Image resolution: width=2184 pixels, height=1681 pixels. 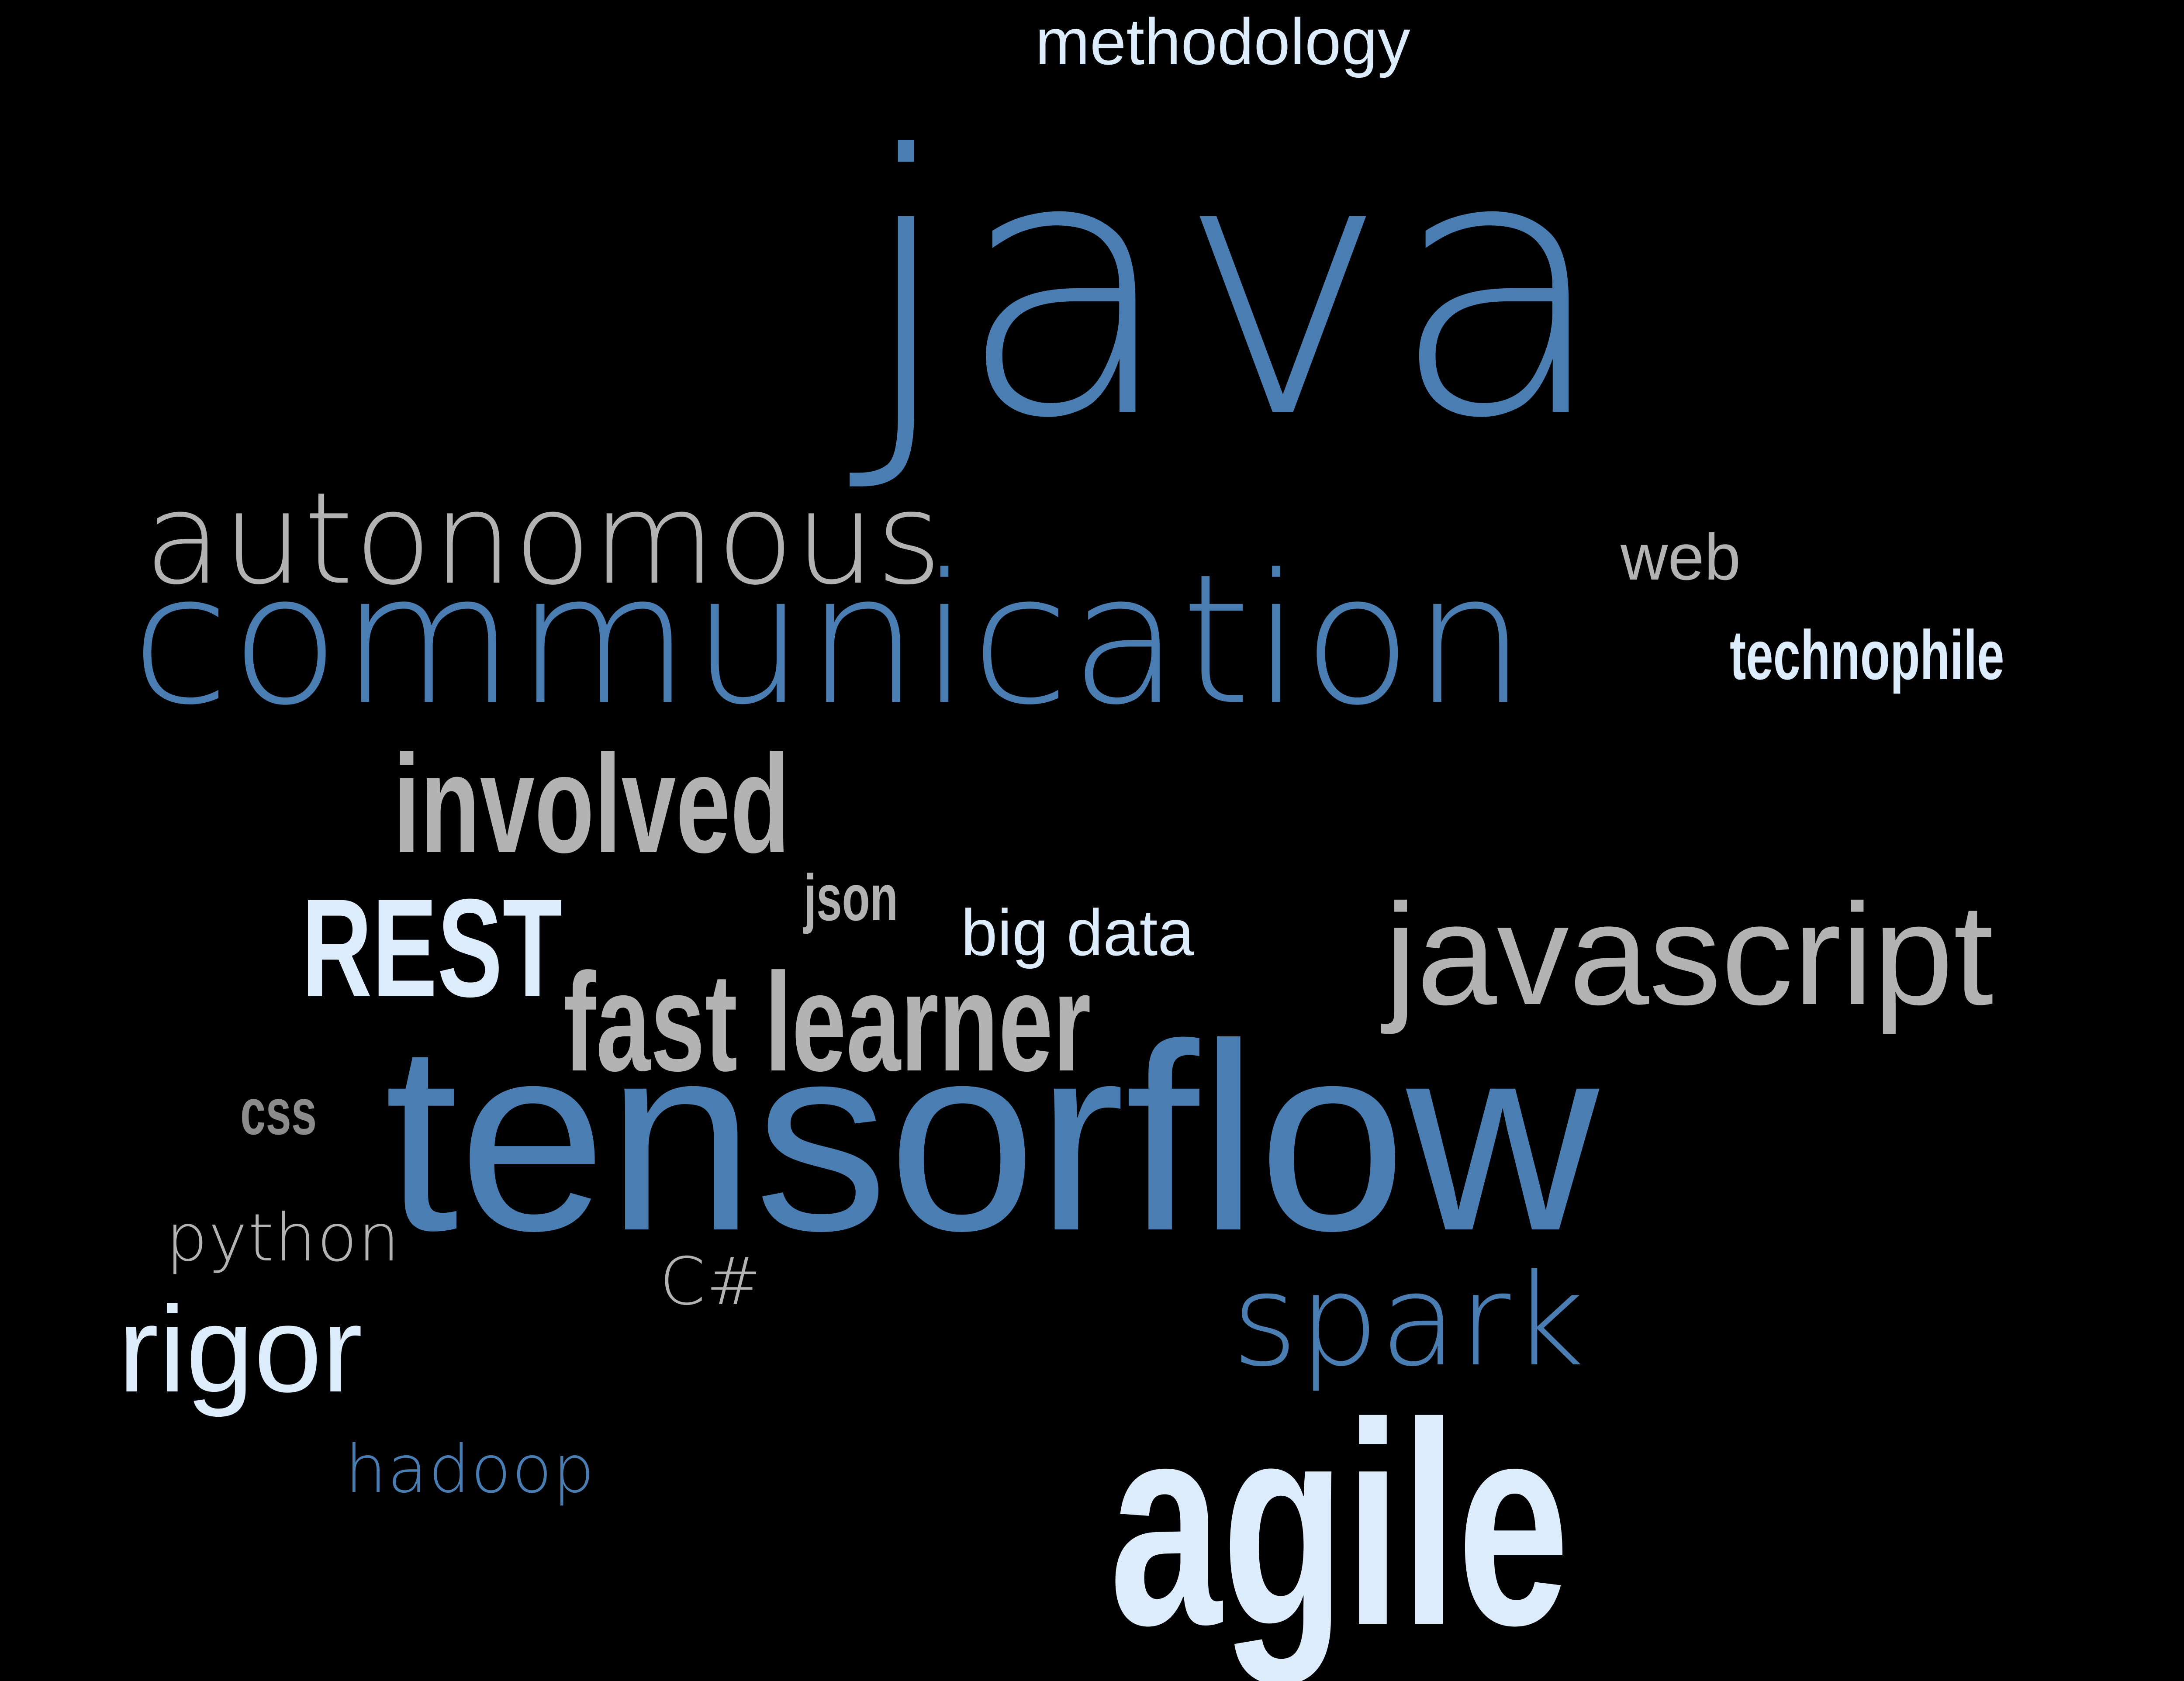 I want to click on word-spark: spark, so click(x=1409, y=1321).